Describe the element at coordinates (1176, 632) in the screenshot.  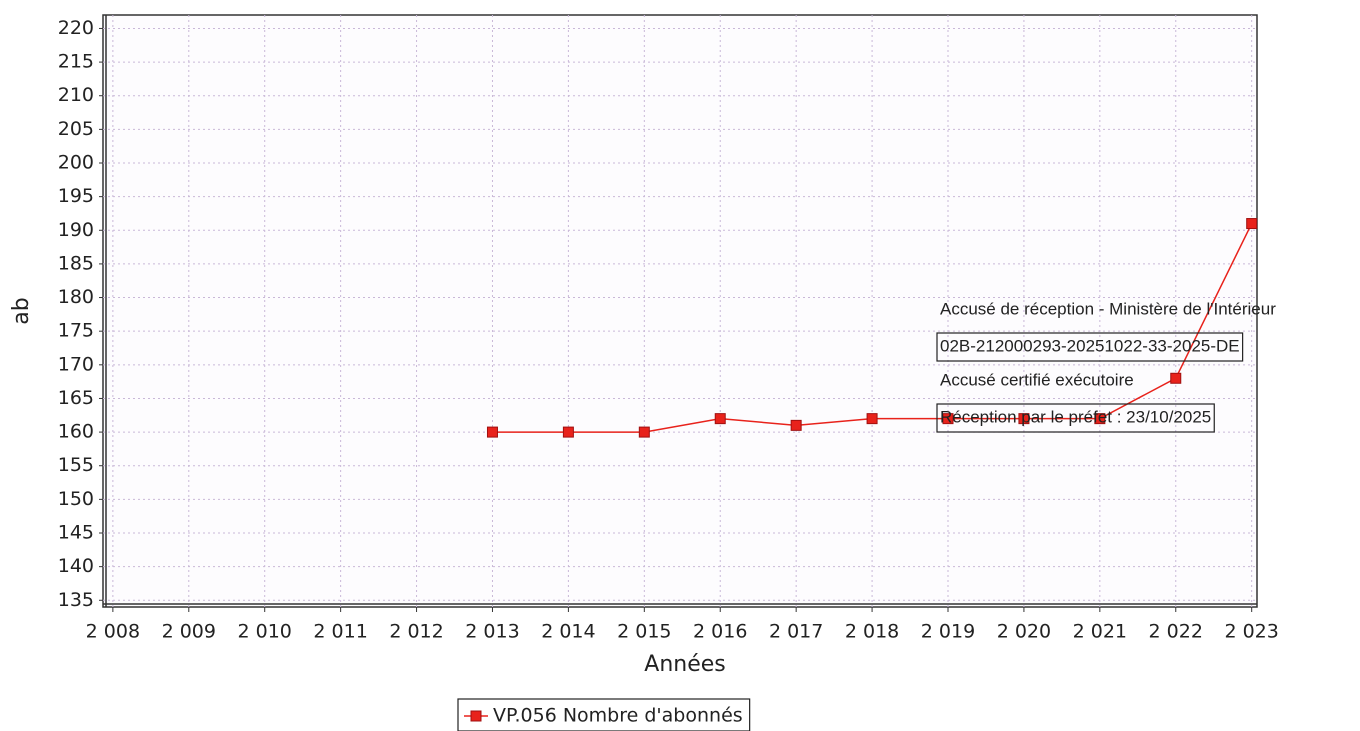
I see `x-tick-label: 2 022` at that location.